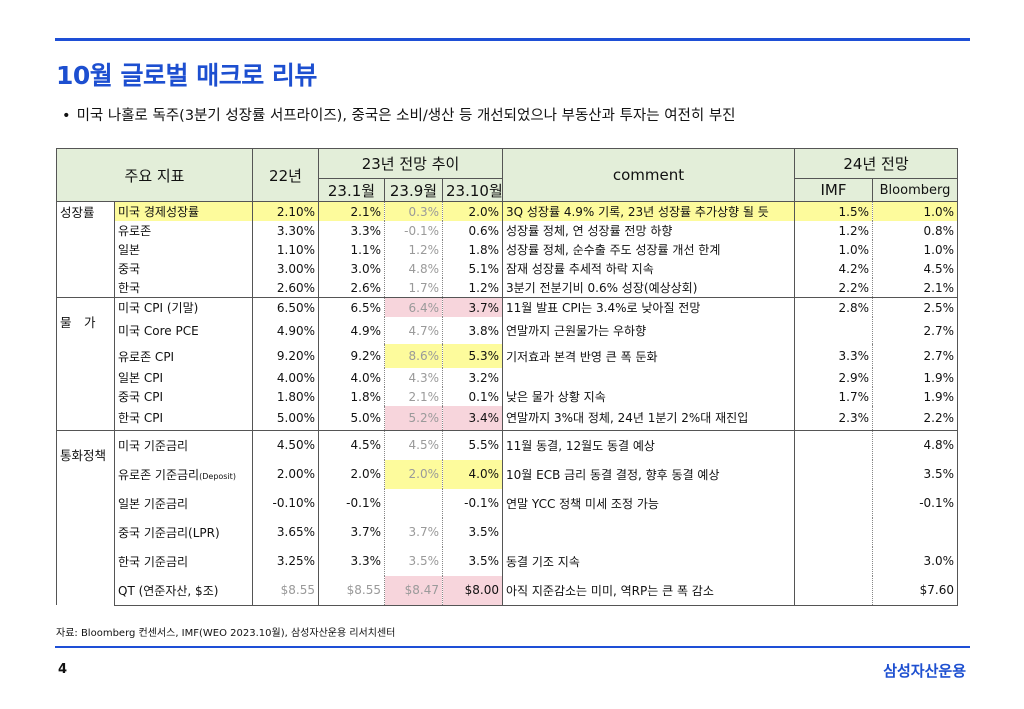 The image size is (1024, 709). Describe the element at coordinates (85, 517) in the screenshot. I see `category-monetary: 통화정책` at that location.